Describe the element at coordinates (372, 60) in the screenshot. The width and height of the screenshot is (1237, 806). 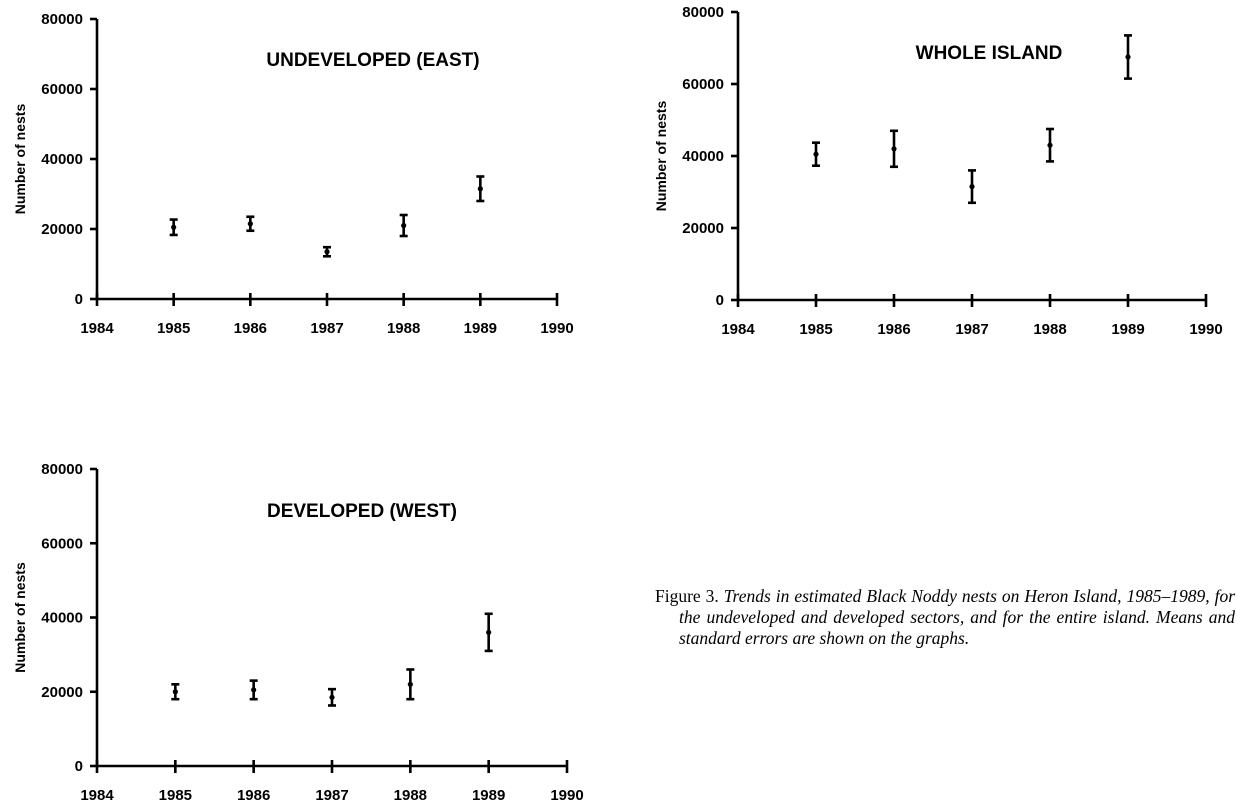
I see `chart-title: UNDEVELOPED (EAST)` at that location.